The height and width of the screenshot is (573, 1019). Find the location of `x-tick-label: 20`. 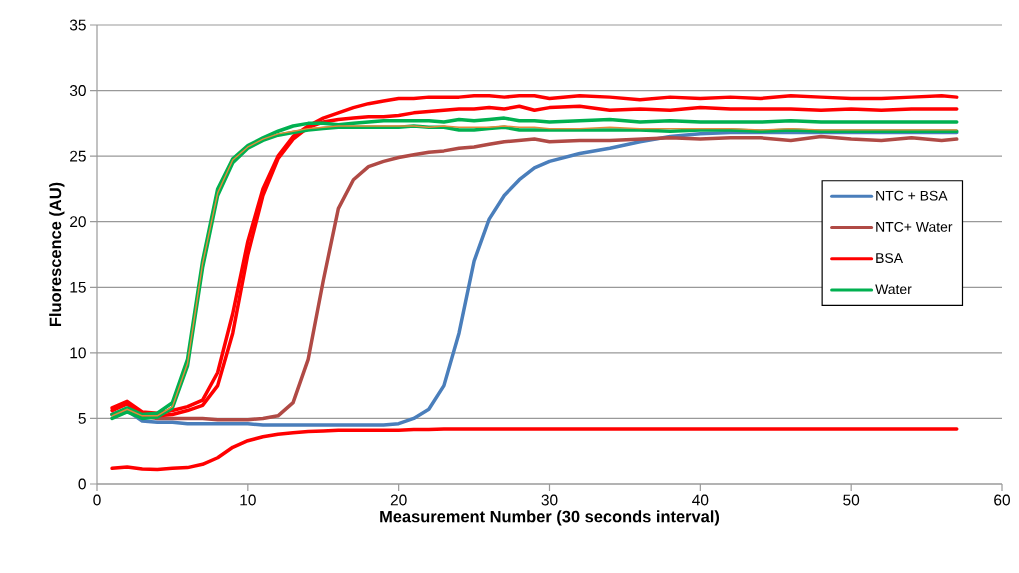

x-tick-label: 20 is located at coordinates (398, 500).